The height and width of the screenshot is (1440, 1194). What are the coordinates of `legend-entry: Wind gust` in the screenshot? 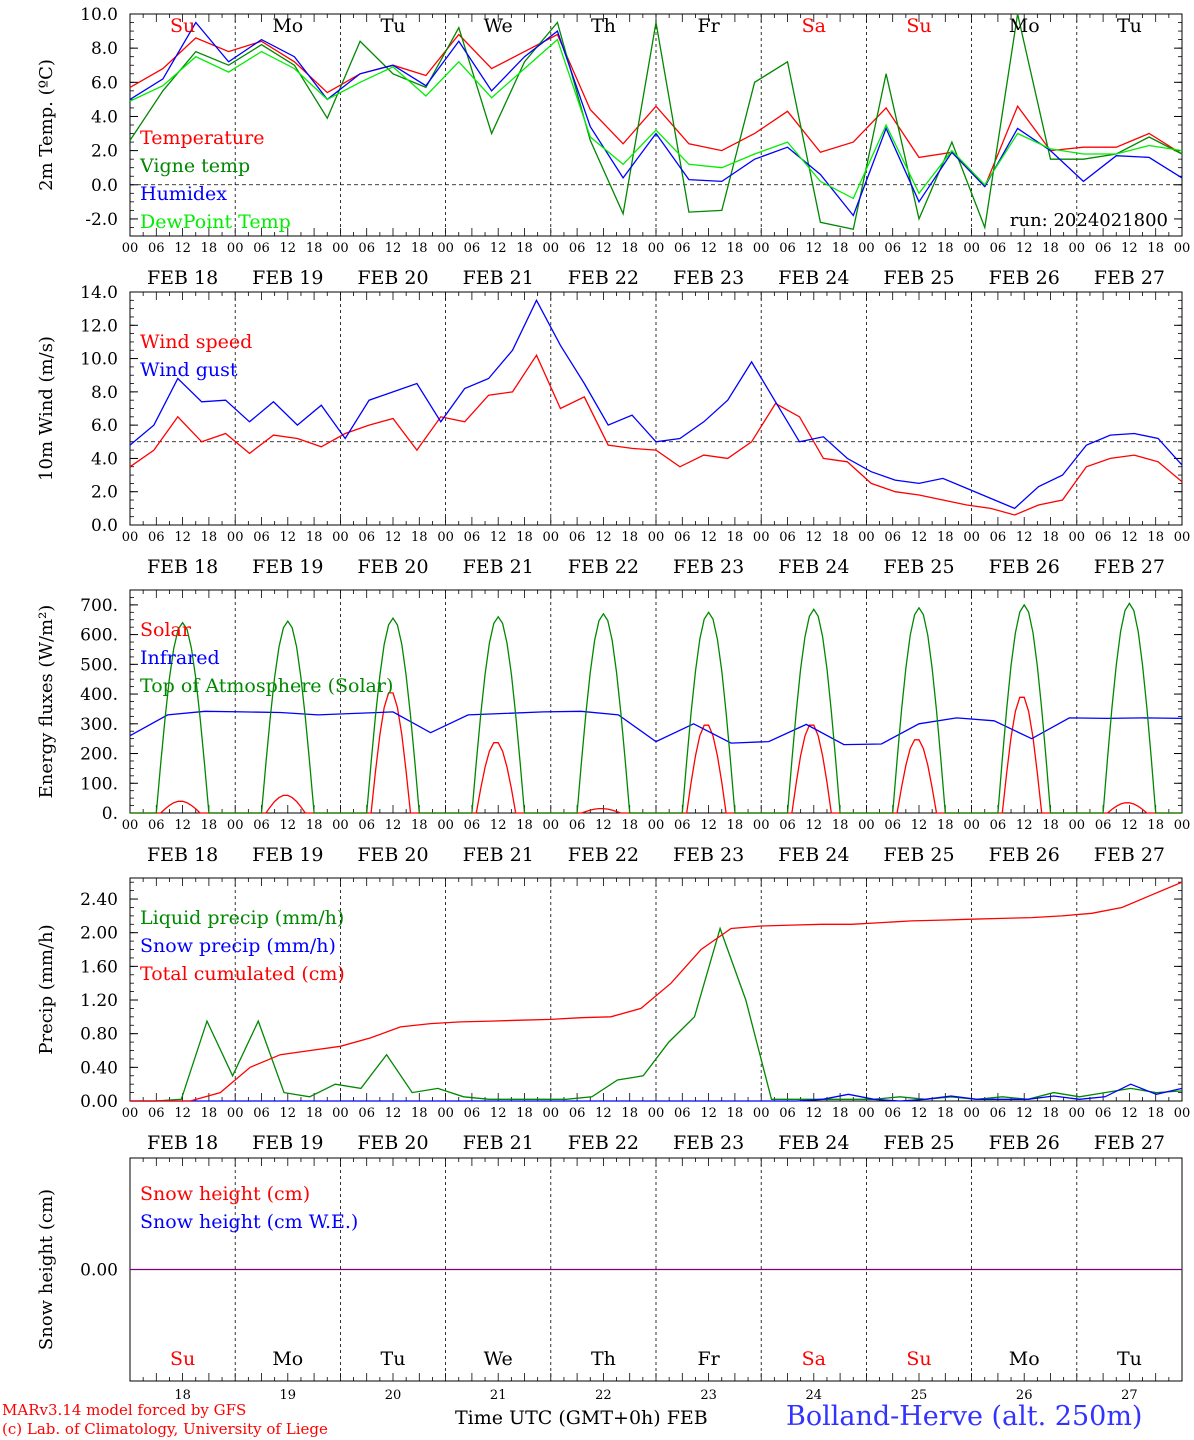 It's located at (189, 370).